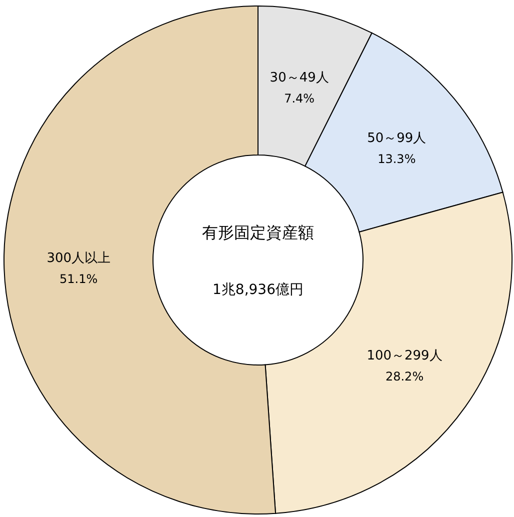 This screenshot has height=517, width=514. Describe the element at coordinates (258, 290) in the screenshot. I see `annotation: 1兆8,936億円` at that location.